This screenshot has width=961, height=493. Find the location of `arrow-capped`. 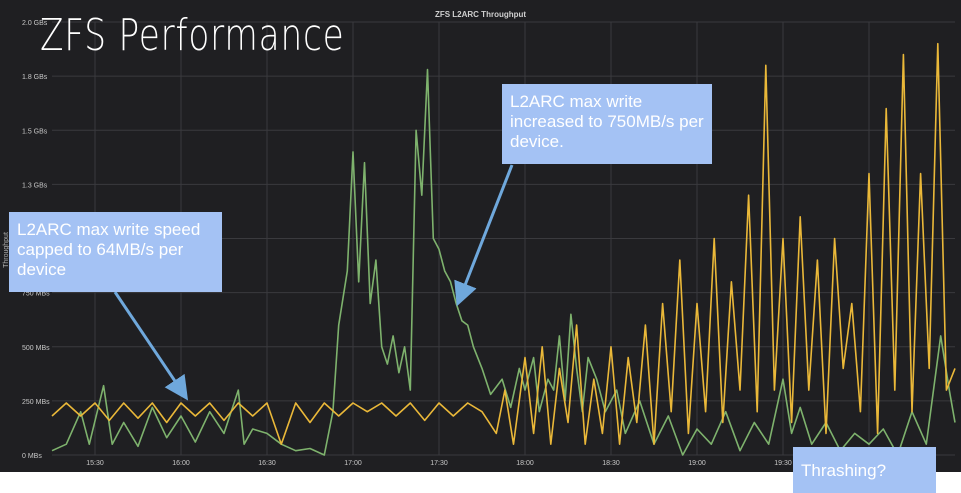

arrow-capped is located at coordinates (151, 346).